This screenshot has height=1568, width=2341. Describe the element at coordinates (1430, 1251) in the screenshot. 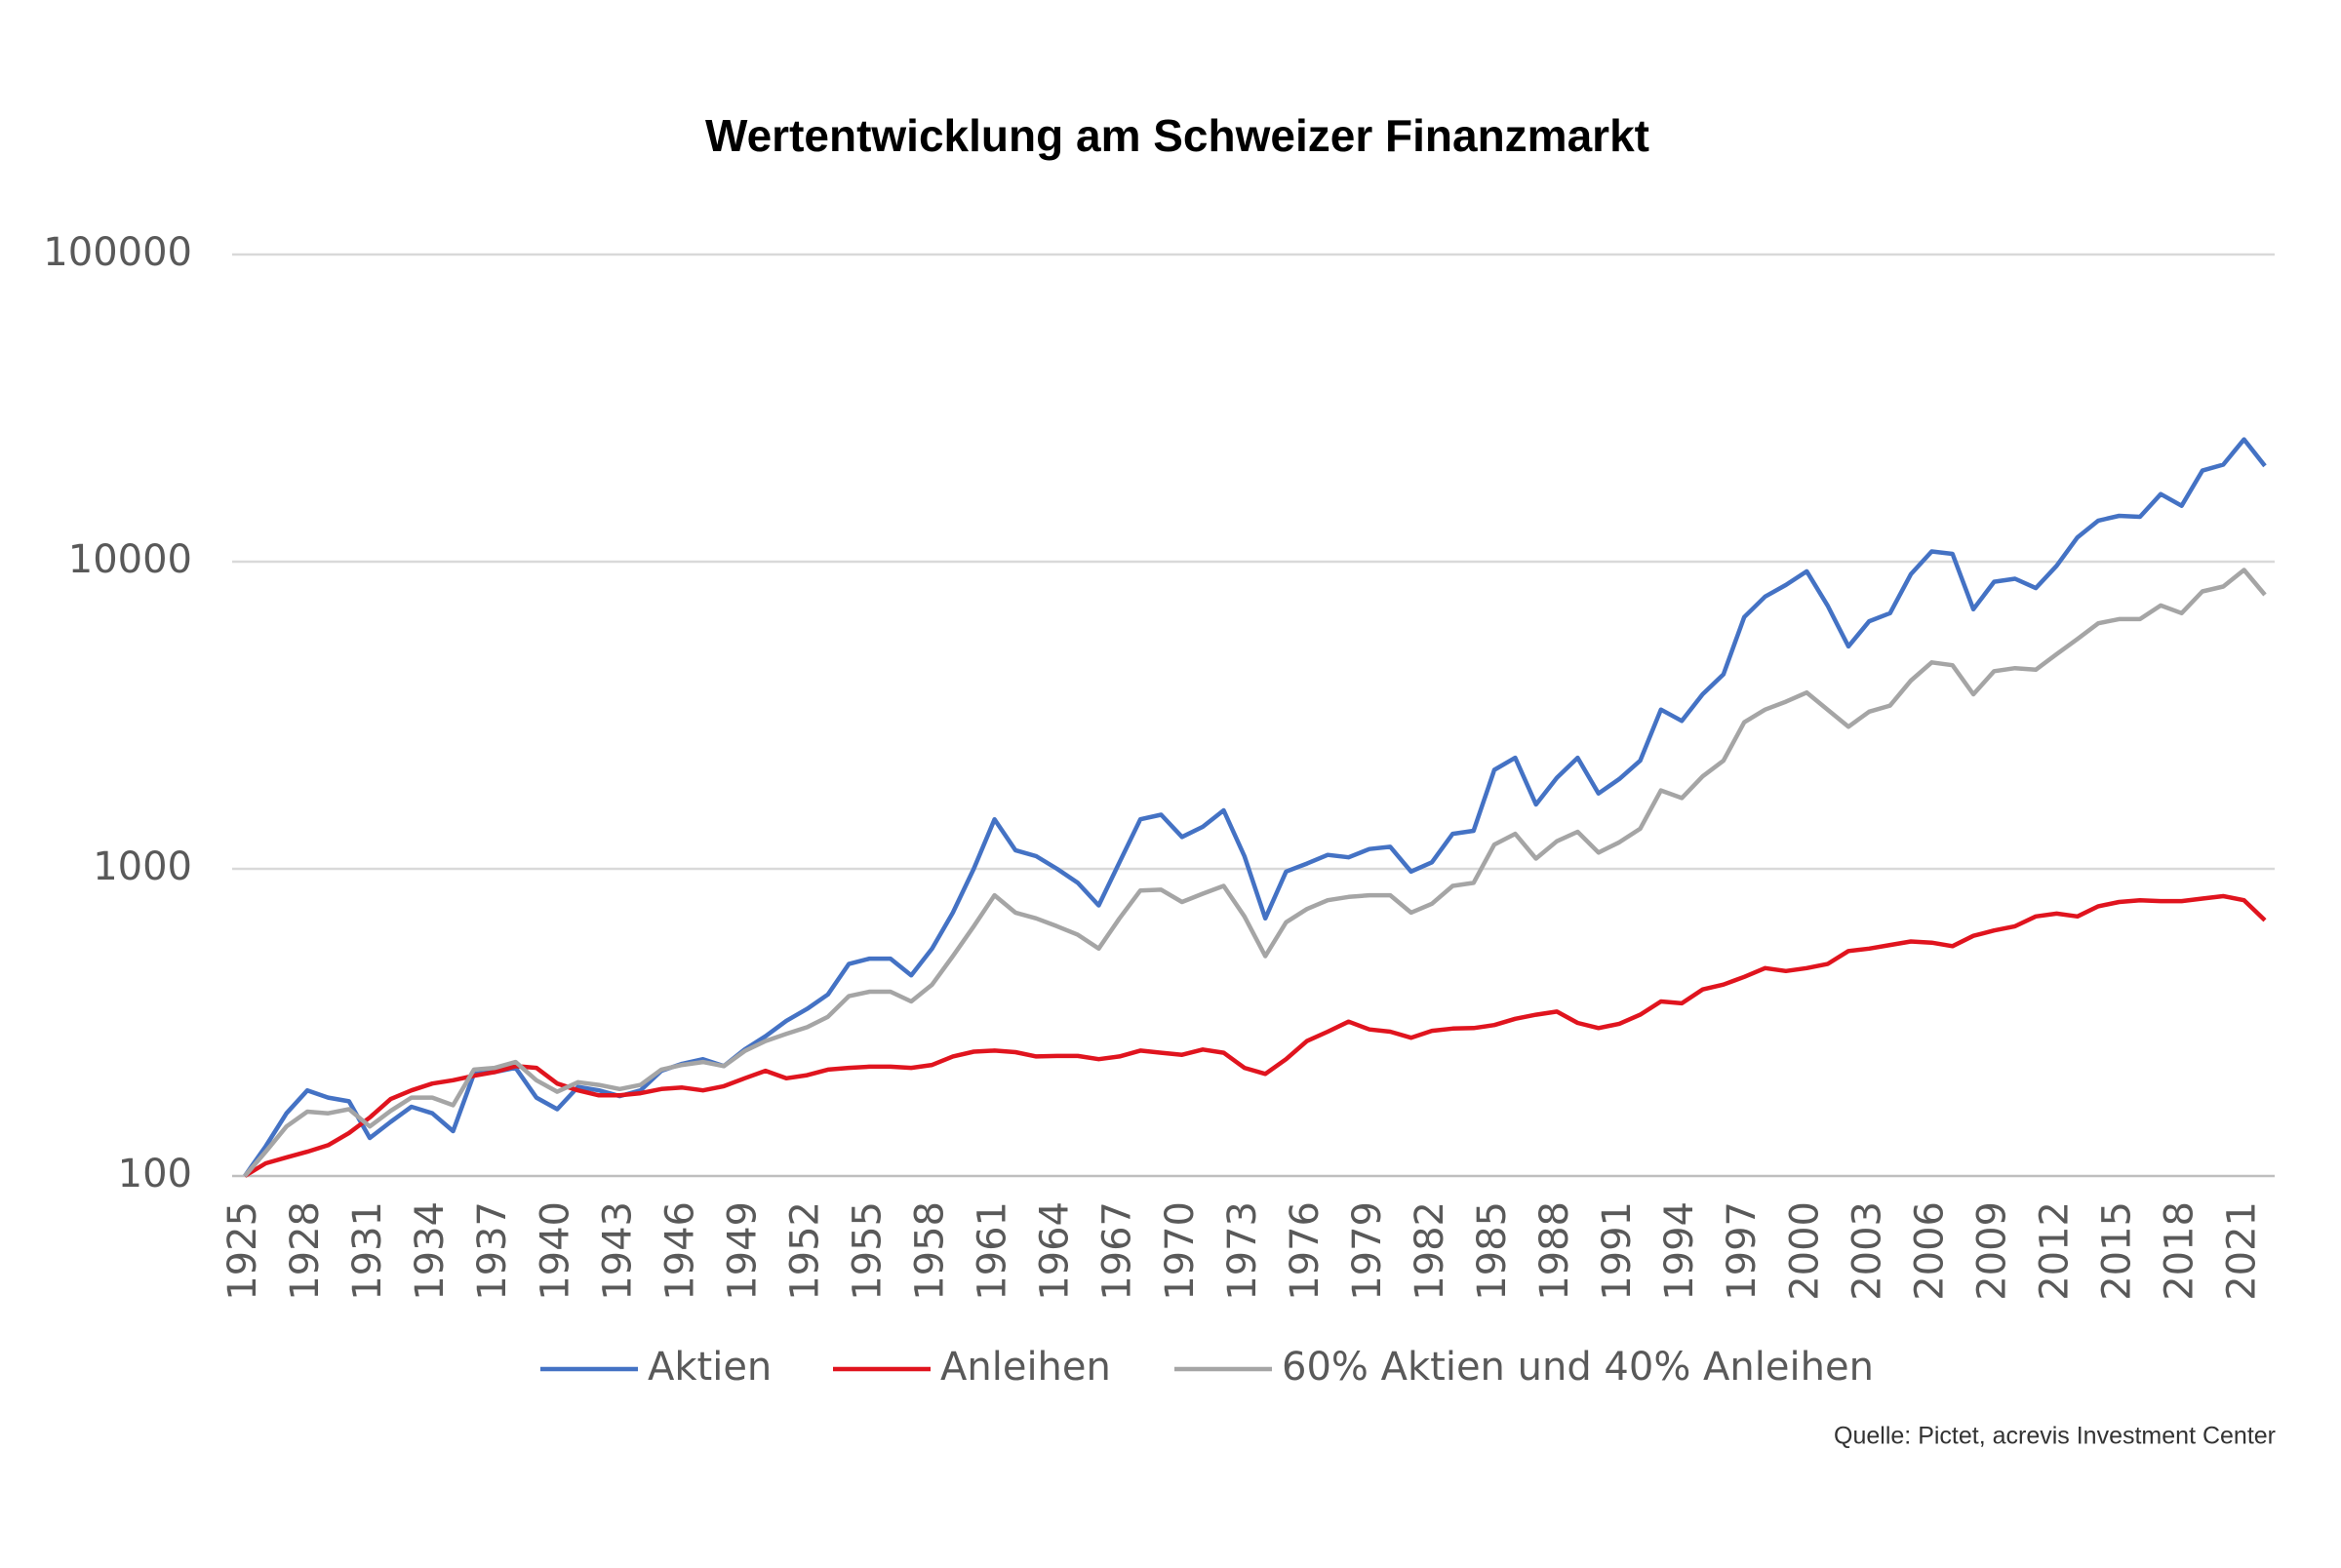

I see `x-tick-label: 1982` at that location.